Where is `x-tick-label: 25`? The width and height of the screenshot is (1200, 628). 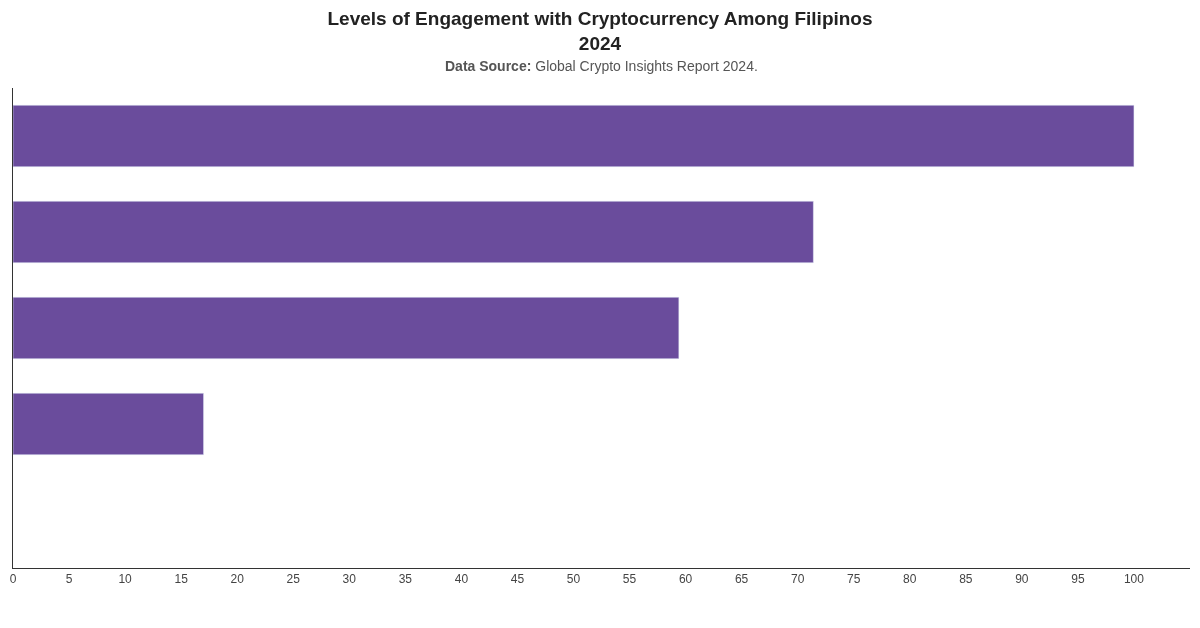
x-tick-label: 25 is located at coordinates (293, 579).